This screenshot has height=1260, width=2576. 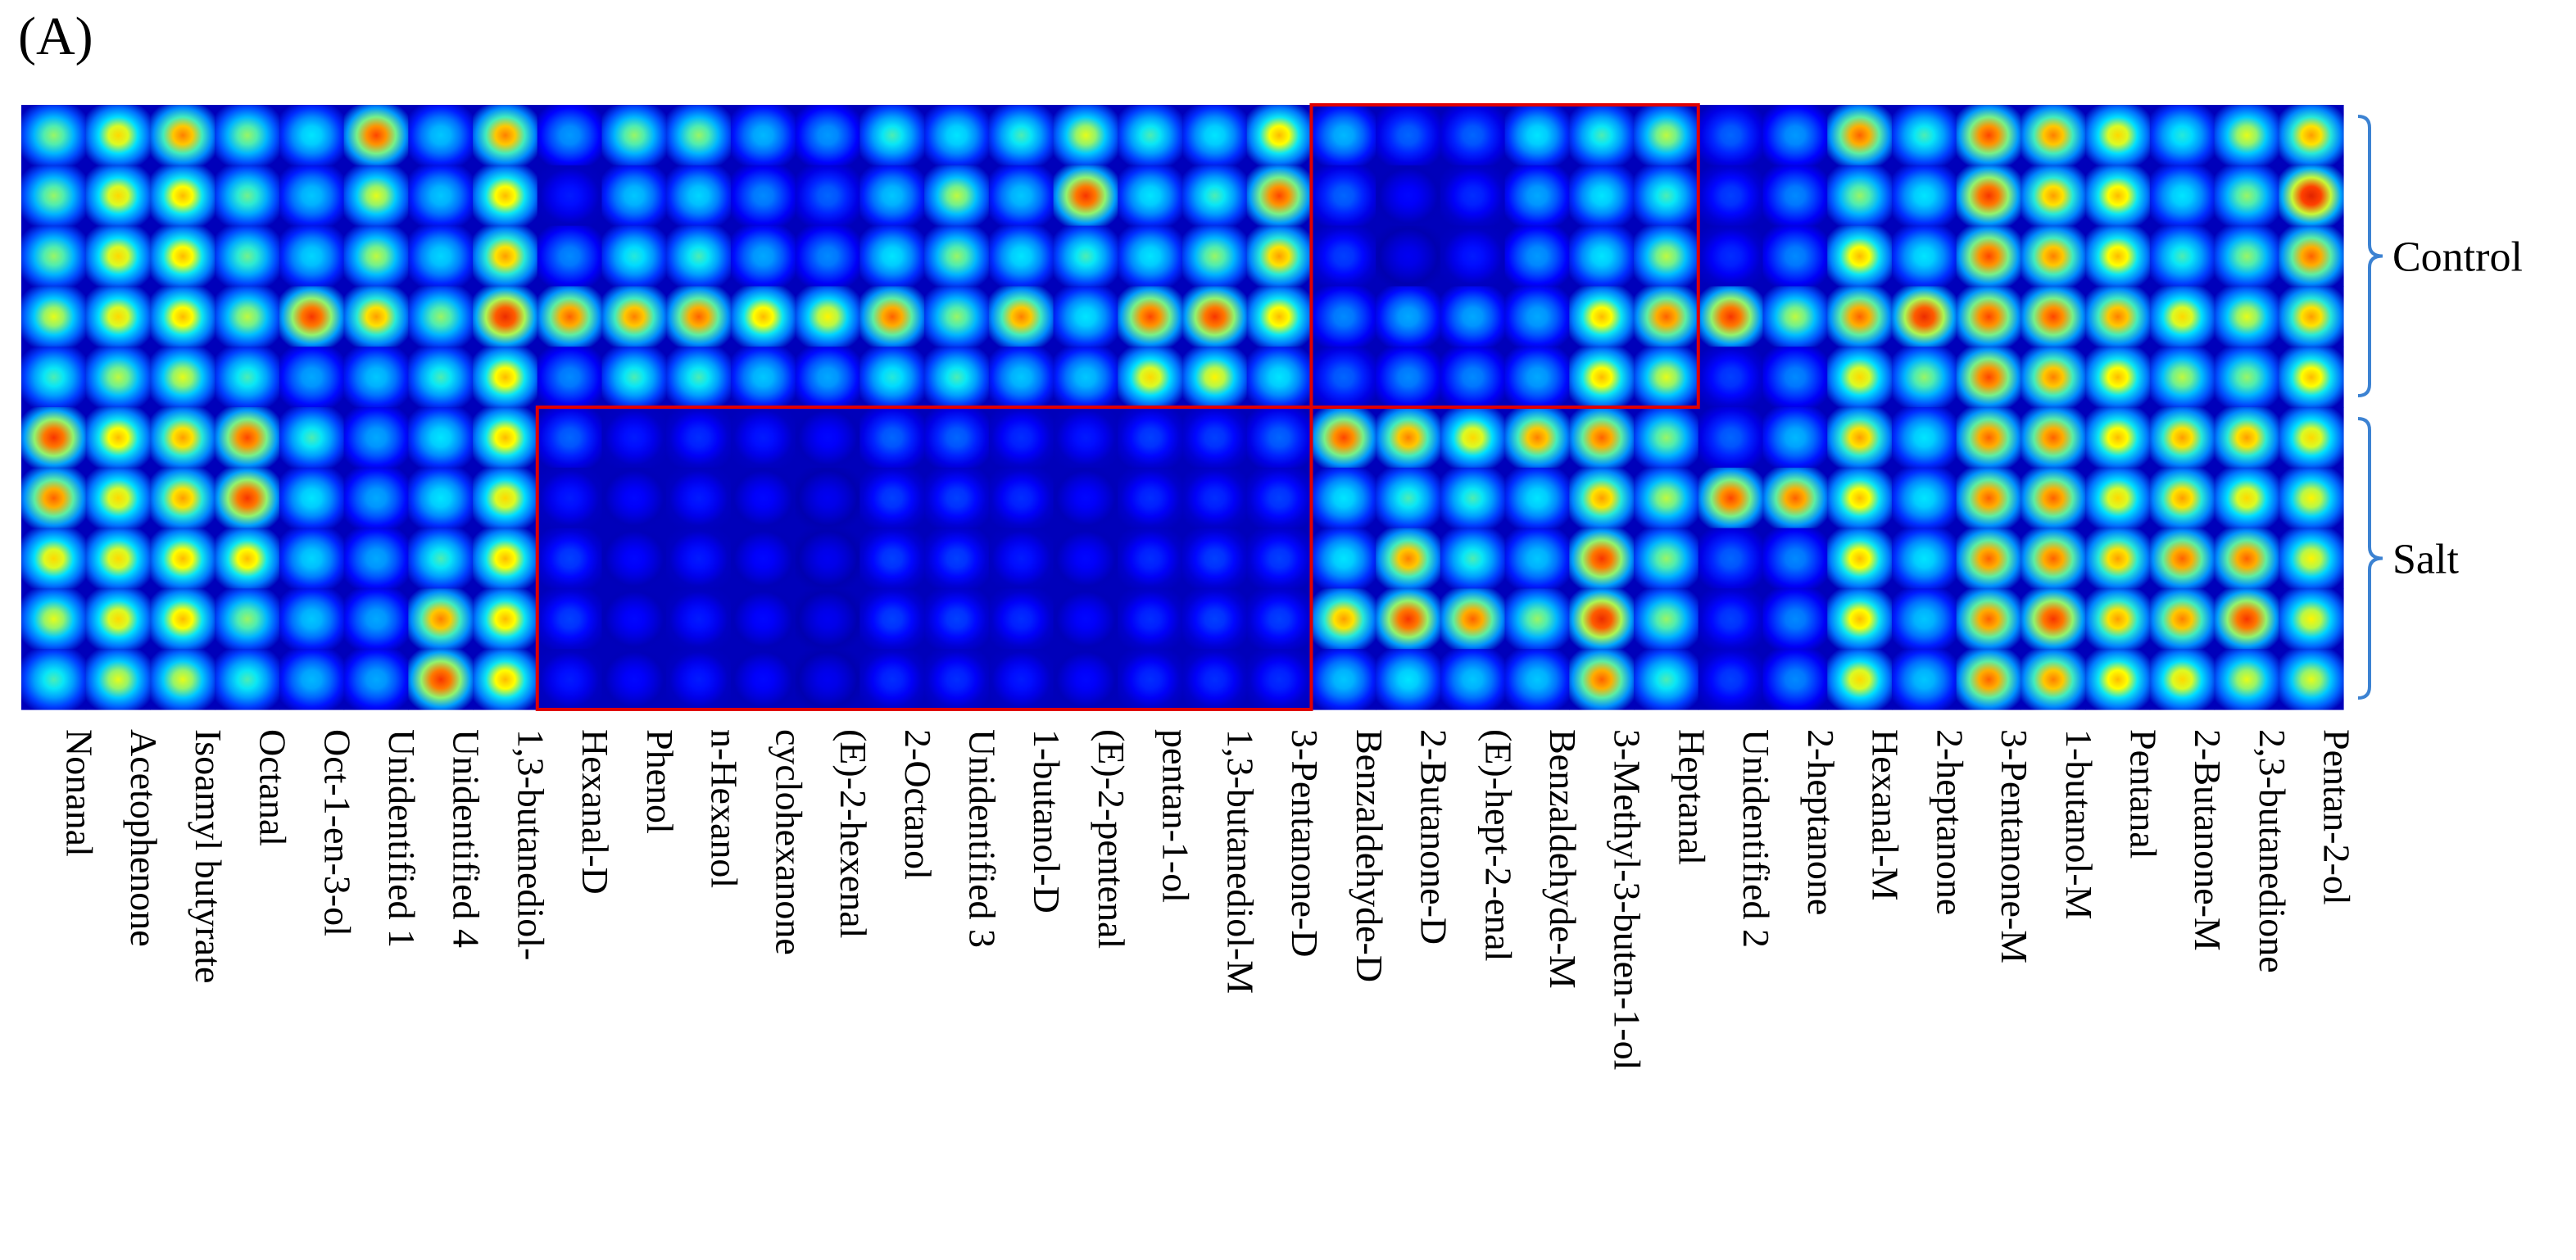 What do you see at coordinates (918, 804) in the screenshot?
I see `compound-label-2-octanol-13: 2-Octanol` at bounding box center [918, 804].